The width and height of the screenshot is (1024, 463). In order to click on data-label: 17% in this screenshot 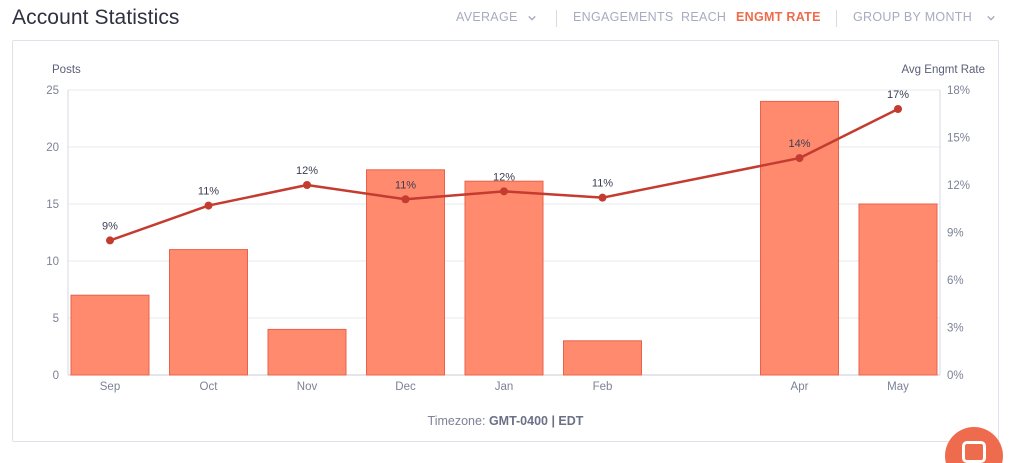, I will do `click(898, 95)`.